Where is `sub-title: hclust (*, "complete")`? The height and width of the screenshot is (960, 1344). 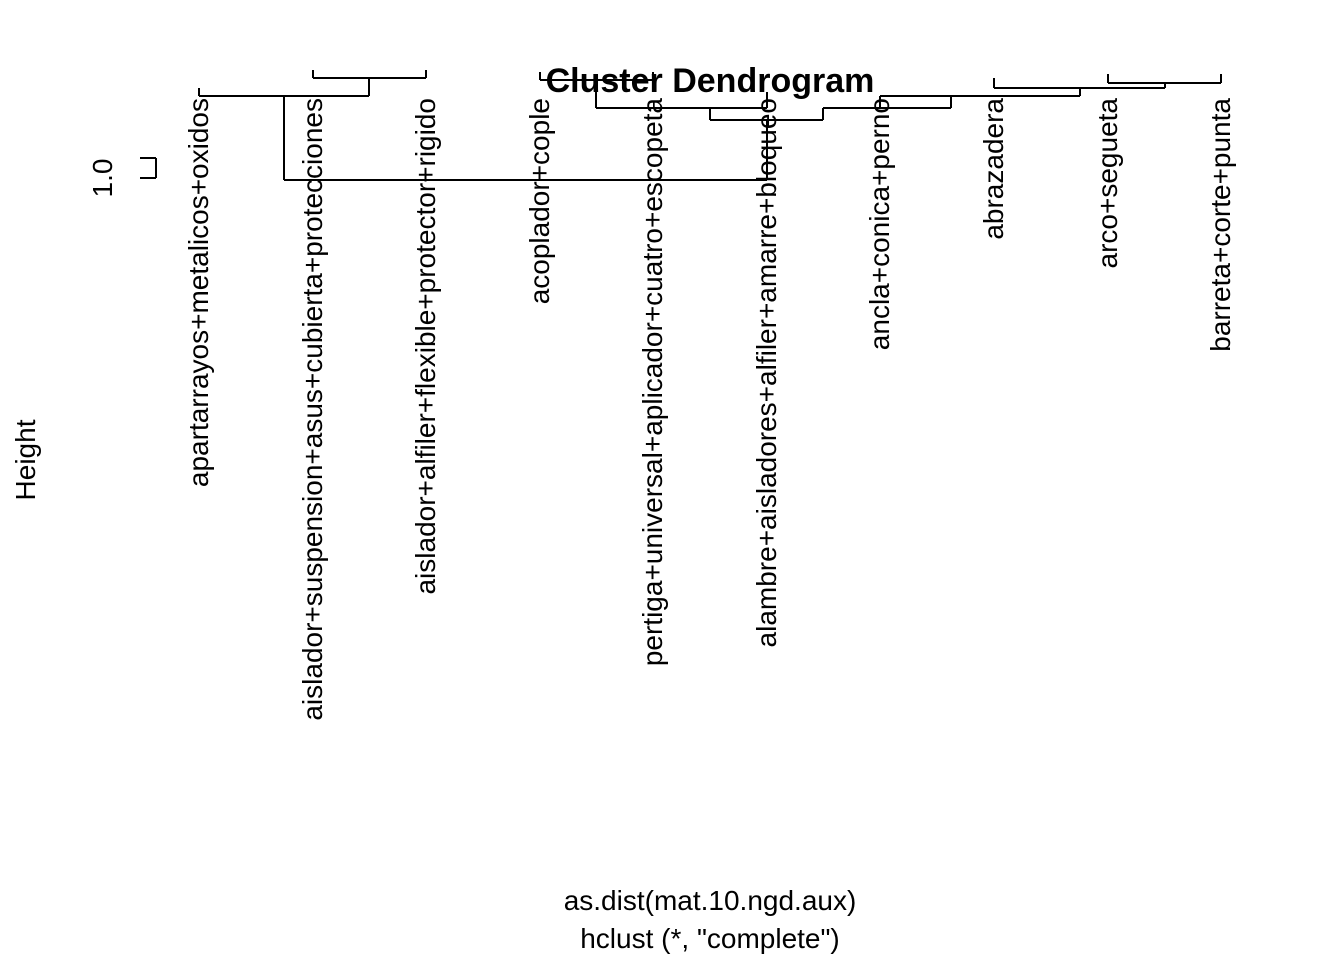 sub-title: hclust (*, "complete") is located at coordinates (710, 938).